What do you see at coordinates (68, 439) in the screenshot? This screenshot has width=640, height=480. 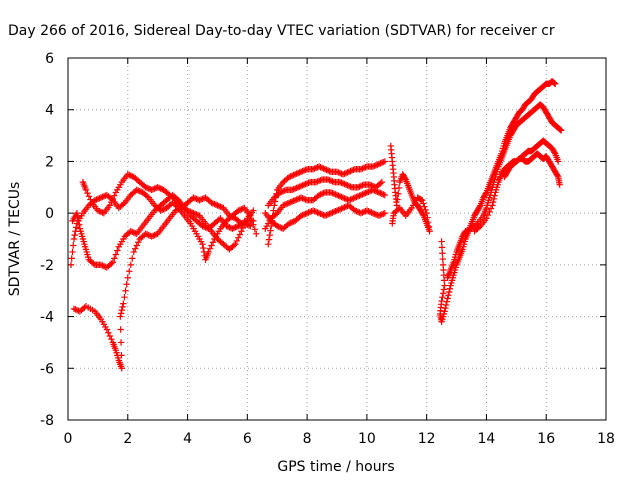 I see `x-tick-label: 0` at bounding box center [68, 439].